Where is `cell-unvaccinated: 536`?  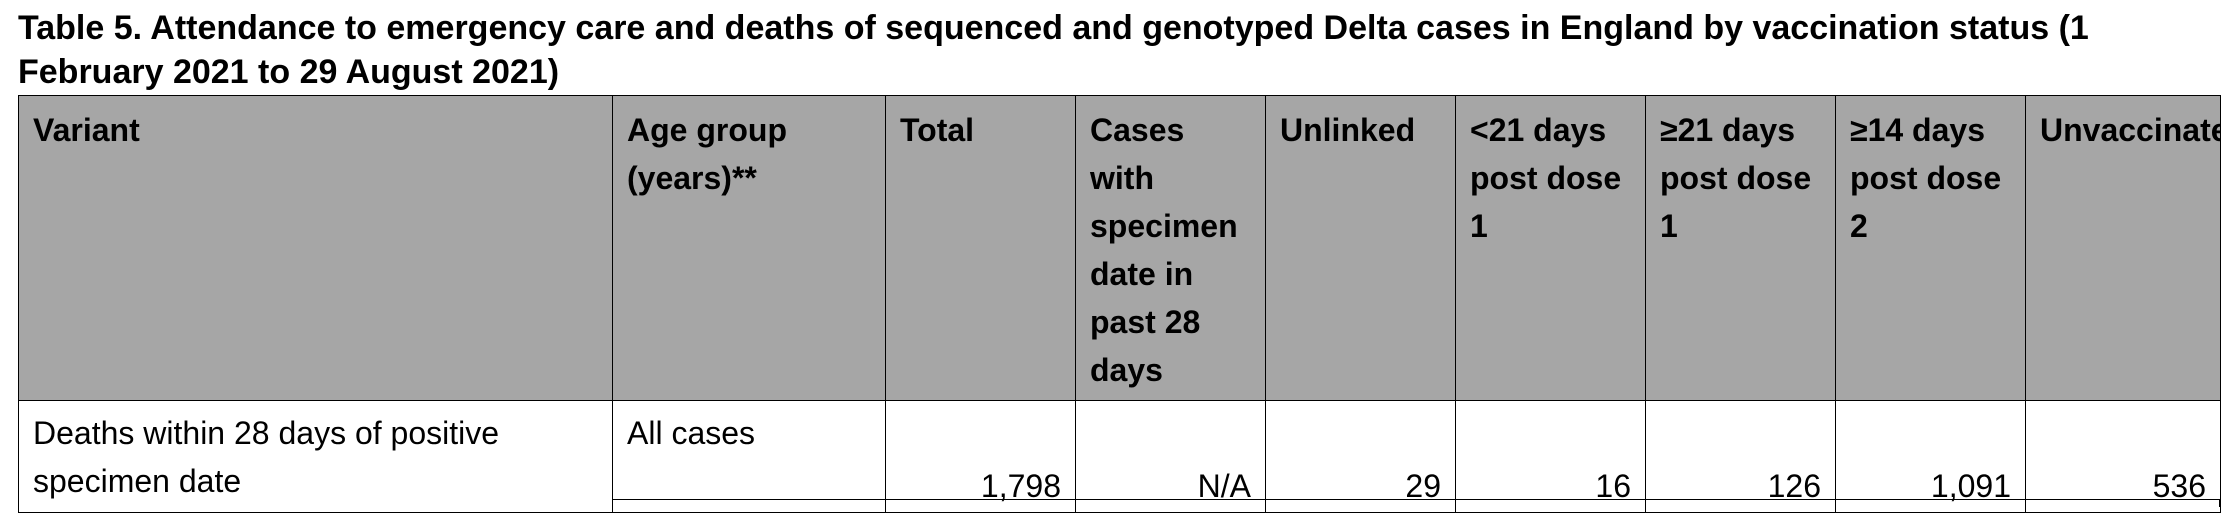 cell-unvaccinated: 536 is located at coordinates (2123, 456).